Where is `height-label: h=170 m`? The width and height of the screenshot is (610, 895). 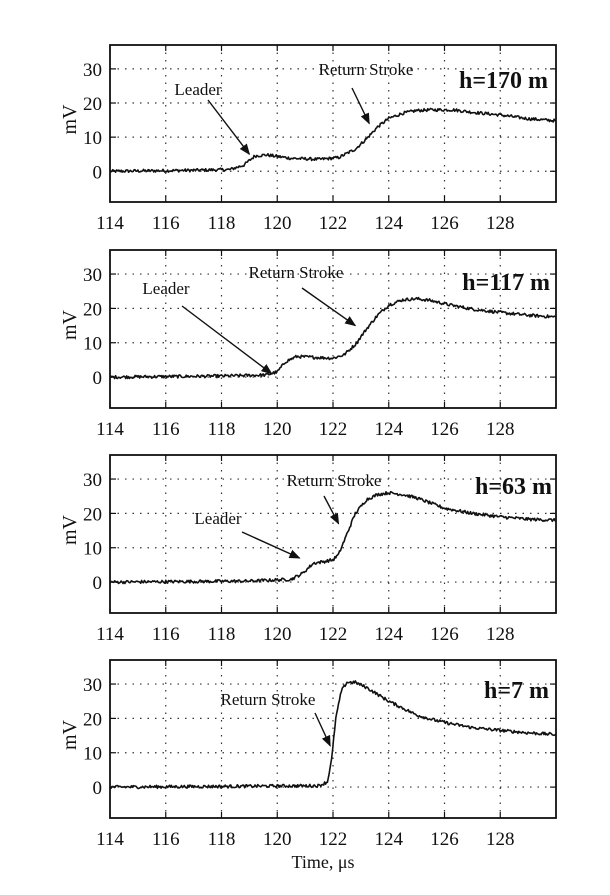 height-label: h=170 m is located at coordinates (503, 81).